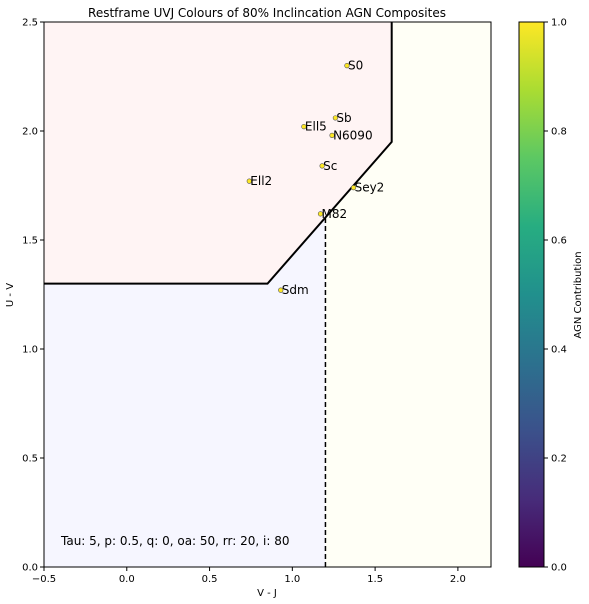 The width and height of the screenshot is (589, 604). What do you see at coordinates (370, 188) in the screenshot?
I see `point-label-sey2: Sey2` at bounding box center [370, 188].